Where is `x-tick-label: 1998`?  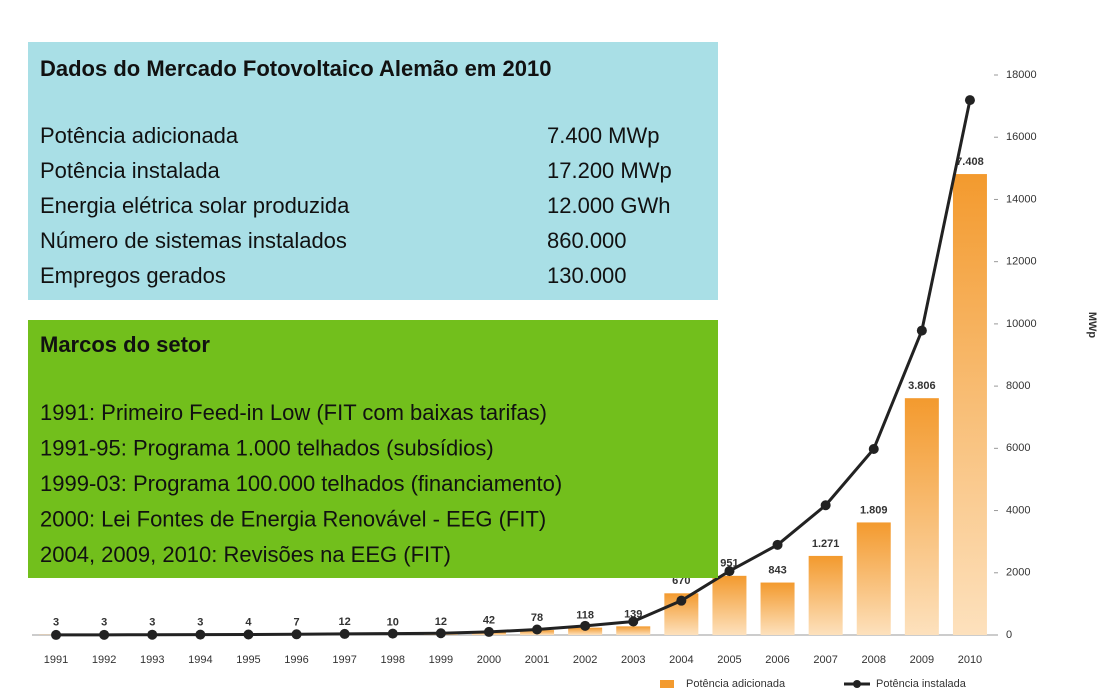 x-tick-label: 1998 is located at coordinates (393, 660).